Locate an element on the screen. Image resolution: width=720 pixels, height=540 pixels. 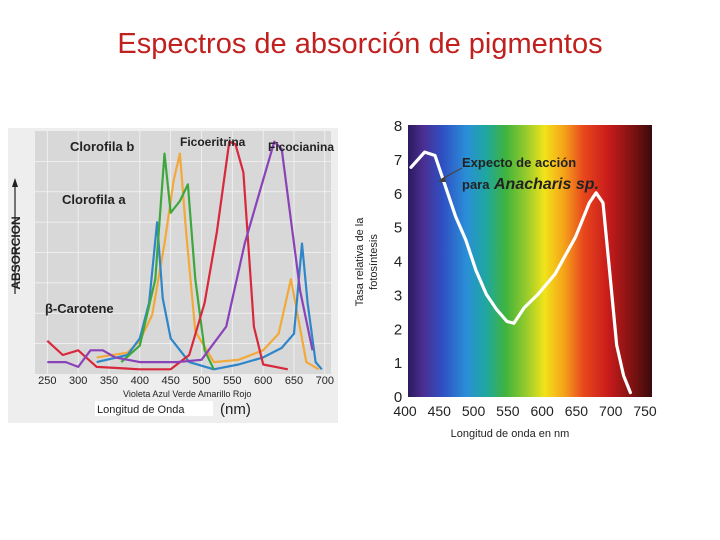
action-y-axis-label-line-1: Tasa relativa de la is located at coordinates (360, 262).